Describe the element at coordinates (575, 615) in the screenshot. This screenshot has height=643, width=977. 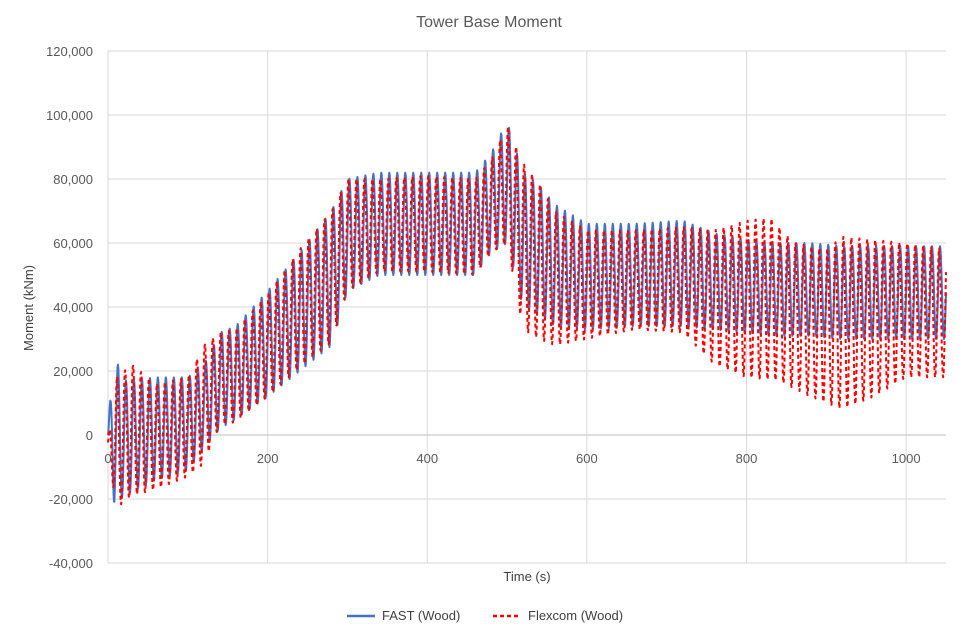
I see `legend-label-flexcom: Flexcom (Wood)` at that location.